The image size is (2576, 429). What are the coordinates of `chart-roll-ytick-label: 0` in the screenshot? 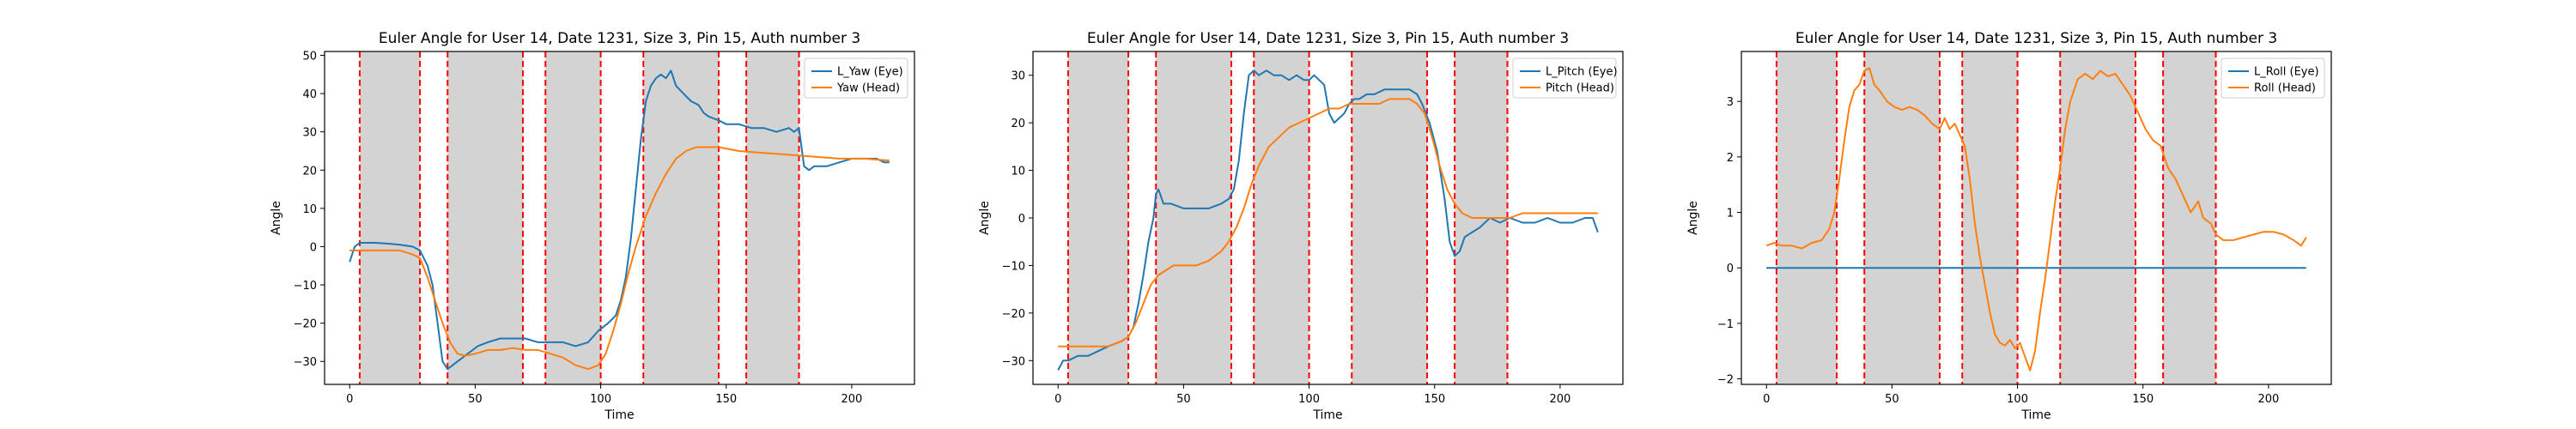 It's located at (1730, 269).